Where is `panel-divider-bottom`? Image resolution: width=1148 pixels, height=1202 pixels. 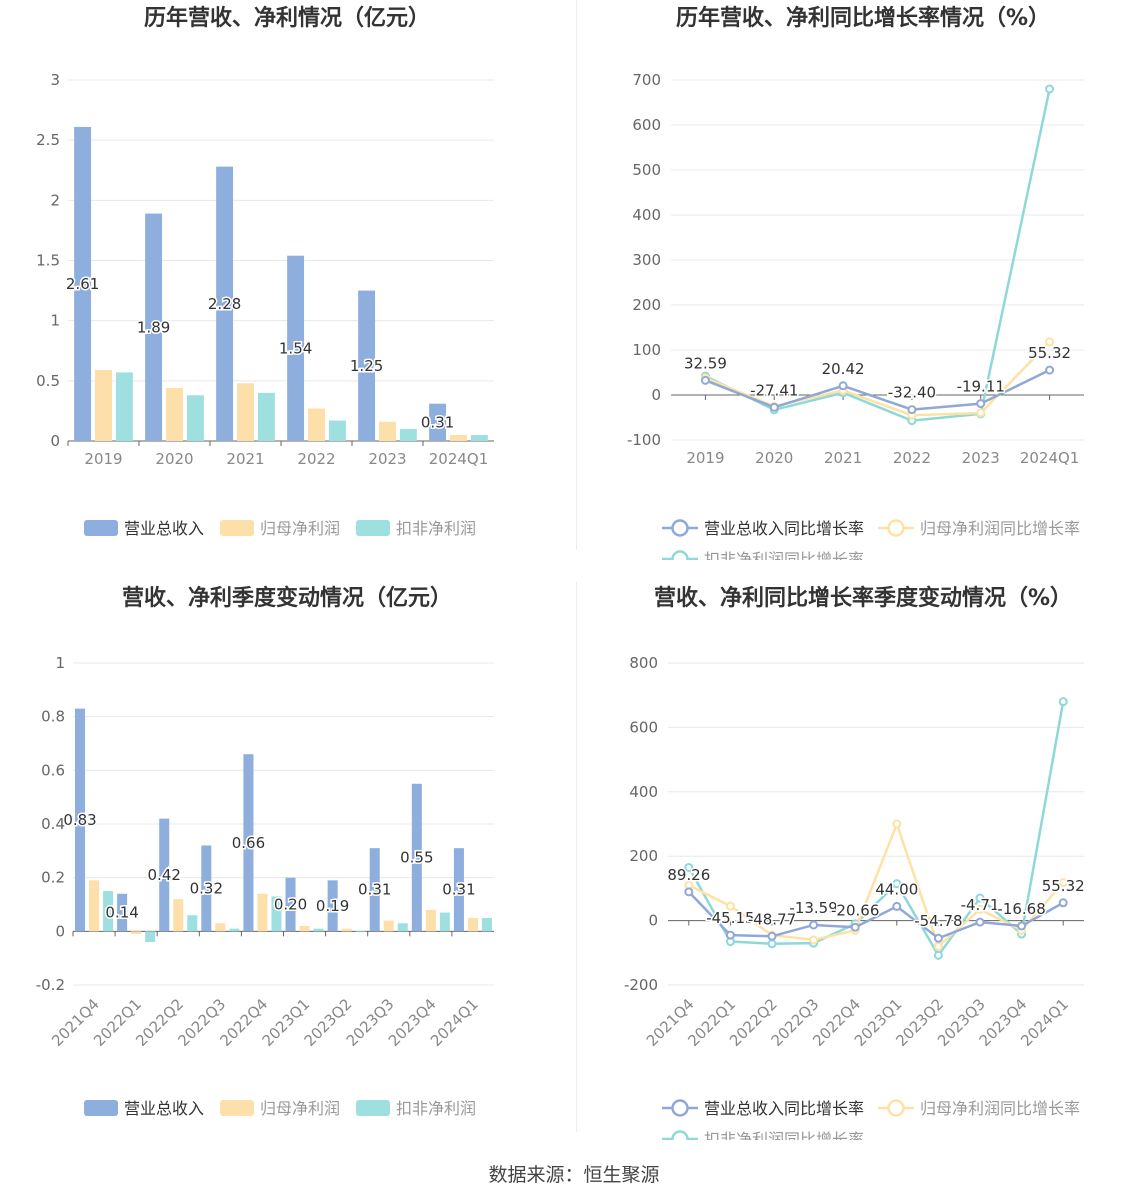 panel-divider-bottom is located at coordinates (576, 857).